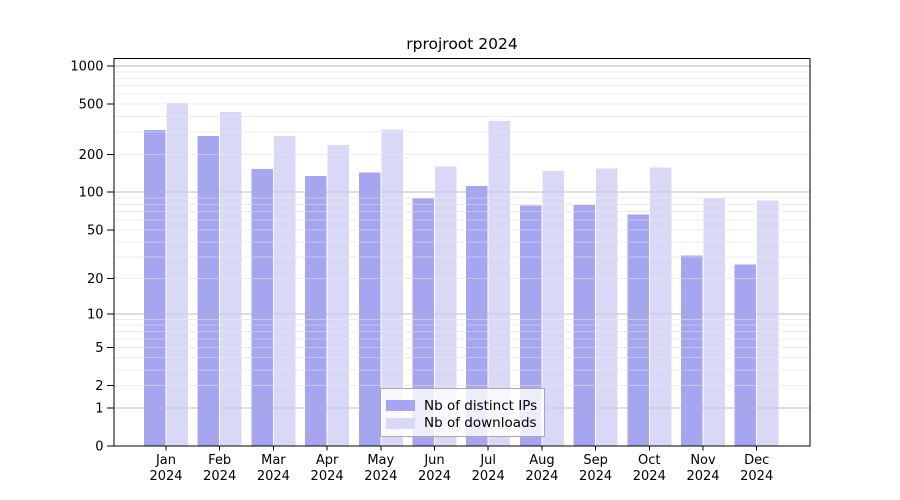 This screenshot has height=500, width=900. What do you see at coordinates (155, 287) in the screenshot?
I see `bar-jan-distinct-ips` at bounding box center [155, 287].